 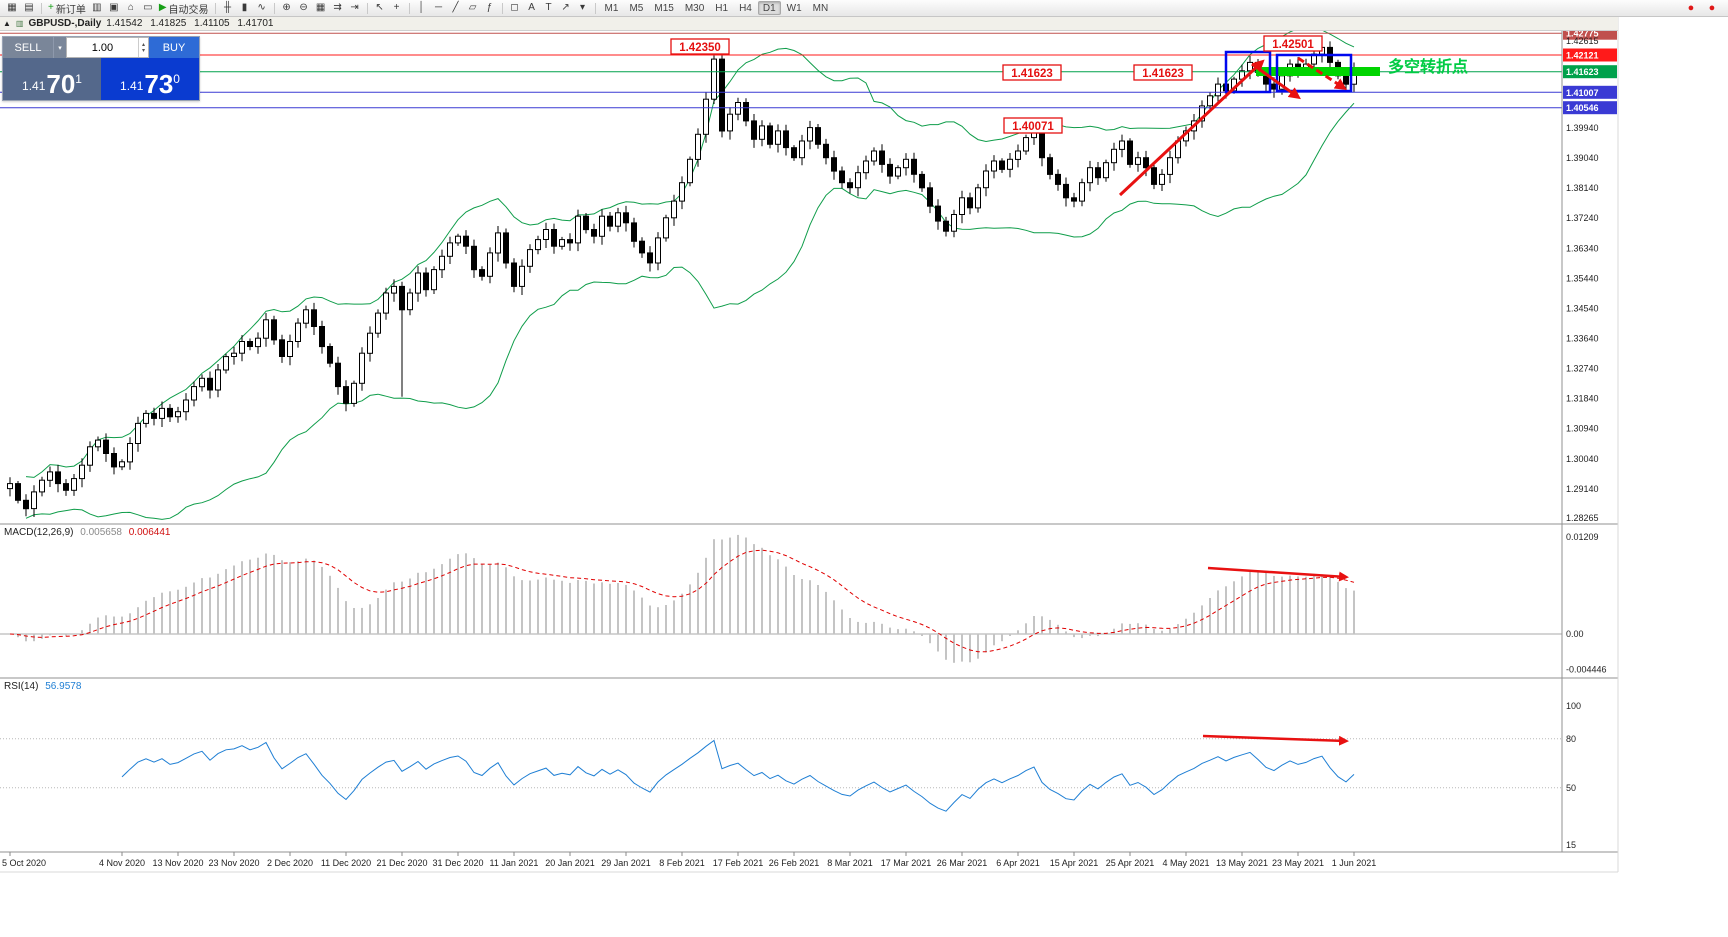 What do you see at coordinates (159, 83) in the screenshot?
I see `ask-big-digits: 73` at bounding box center [159, 83].